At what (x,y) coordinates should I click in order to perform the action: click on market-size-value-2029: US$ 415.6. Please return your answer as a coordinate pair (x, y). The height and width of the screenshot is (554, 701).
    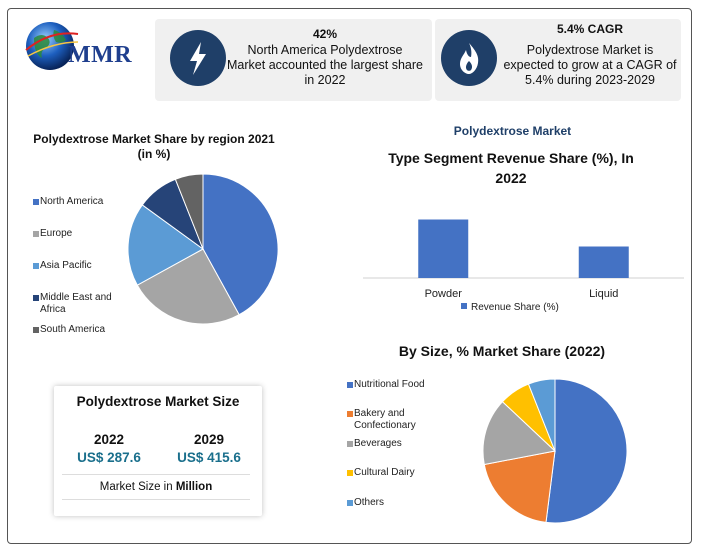
    Looking at the image, I should click on (209, 457).